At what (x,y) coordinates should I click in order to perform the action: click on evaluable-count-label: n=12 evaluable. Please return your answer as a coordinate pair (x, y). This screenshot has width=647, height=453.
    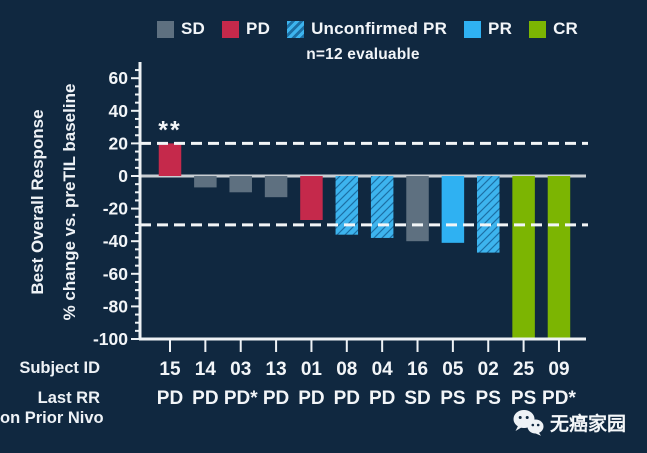
    Looking at the image, I should click on (363, 54).